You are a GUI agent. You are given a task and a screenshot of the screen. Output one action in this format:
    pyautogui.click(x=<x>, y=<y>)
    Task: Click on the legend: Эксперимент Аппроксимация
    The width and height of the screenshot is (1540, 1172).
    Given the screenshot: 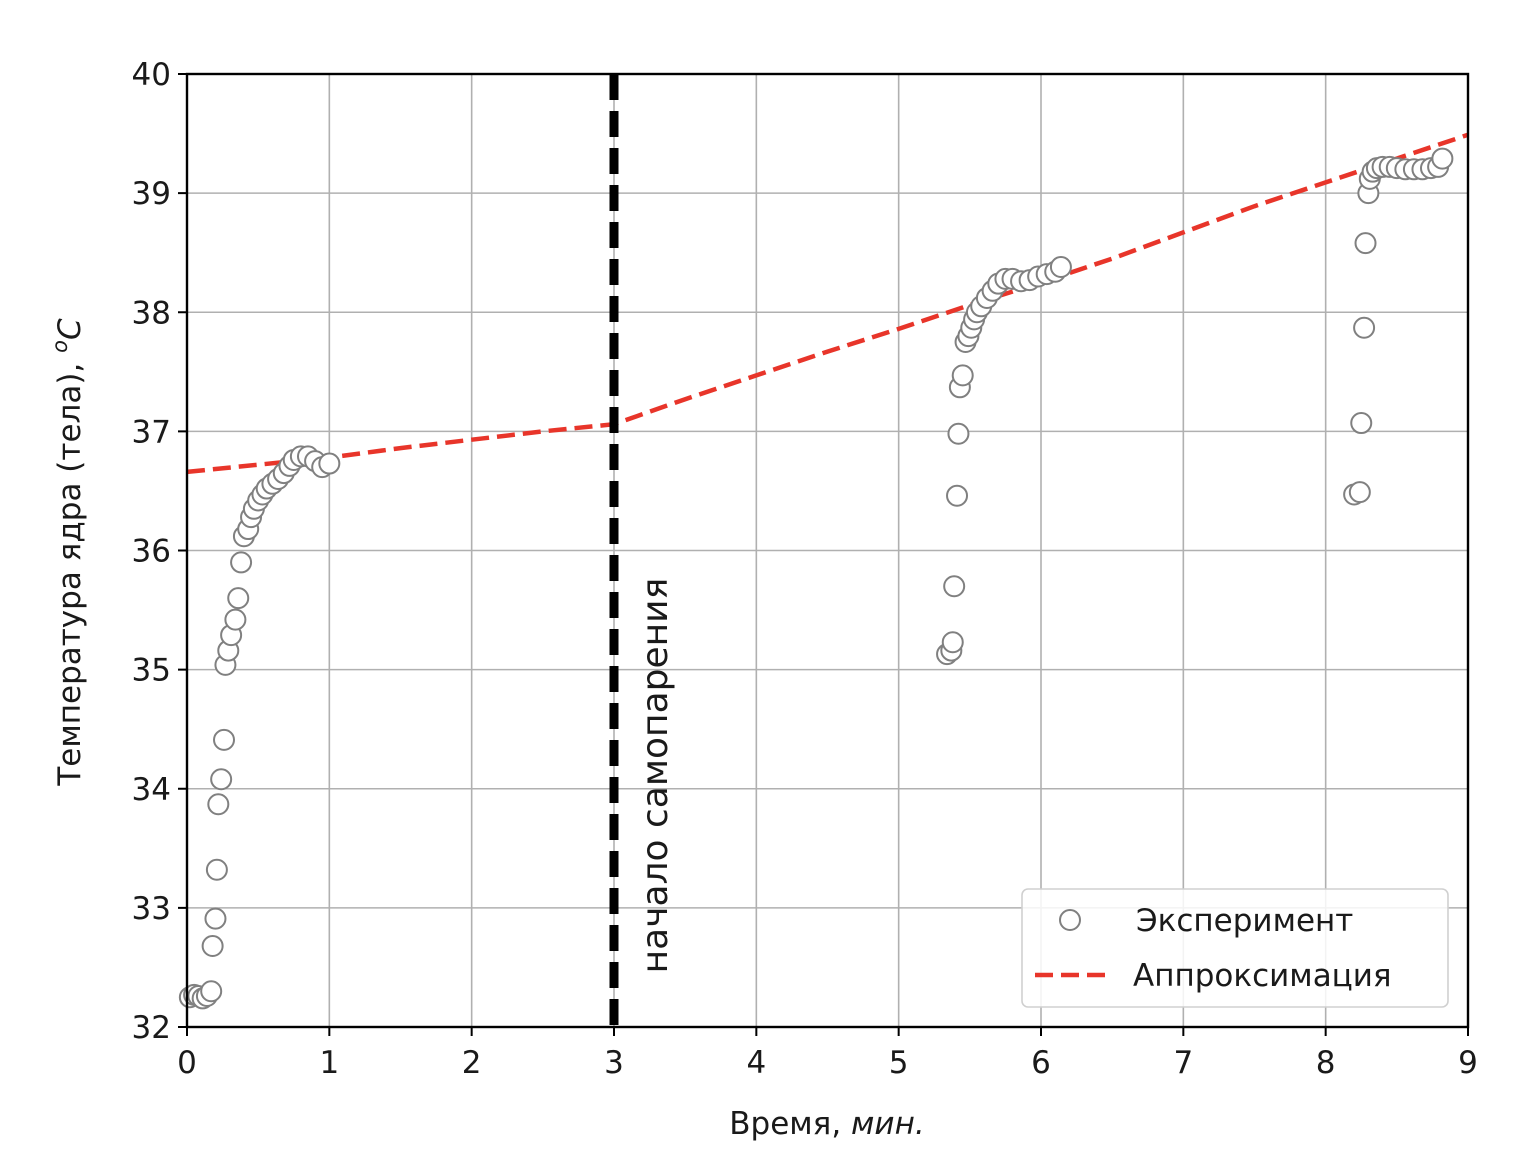 What is the action you would take?
    pyautogui.click(x=1235, y=948)
    